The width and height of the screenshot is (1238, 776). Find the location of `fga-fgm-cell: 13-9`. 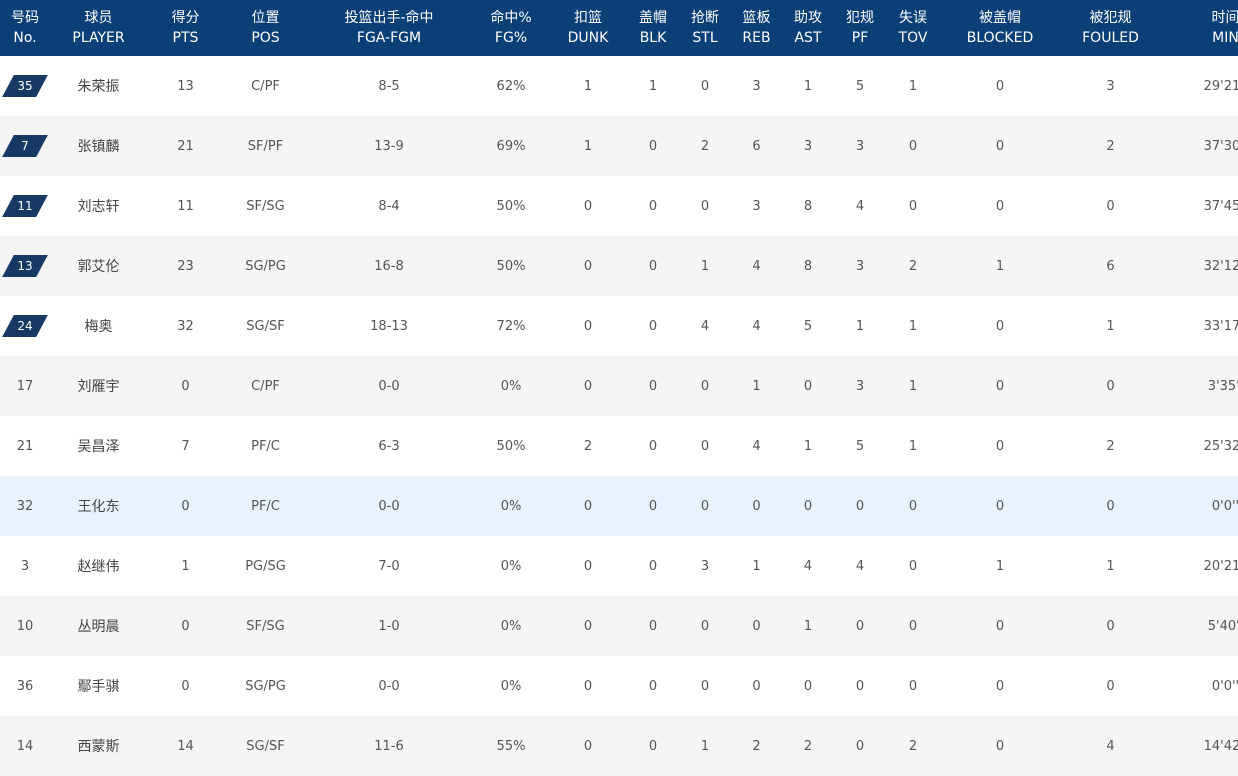

fga-fgm-cell: 13-9 is located at coordinates (389, 146).